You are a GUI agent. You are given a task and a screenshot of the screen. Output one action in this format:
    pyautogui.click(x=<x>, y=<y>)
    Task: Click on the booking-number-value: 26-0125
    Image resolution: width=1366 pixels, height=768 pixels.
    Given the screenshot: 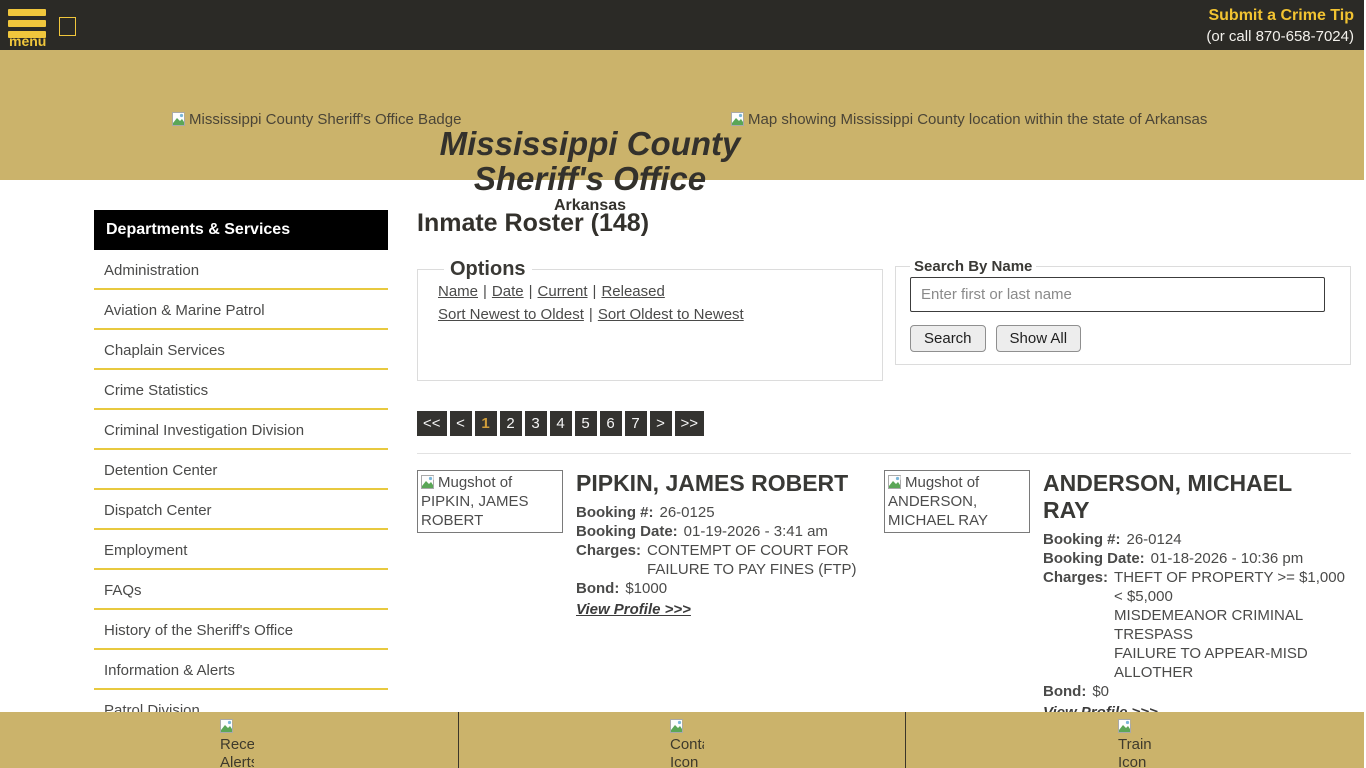 What is the action you would take?
    pyautogui.click(x=687, y=512)
    